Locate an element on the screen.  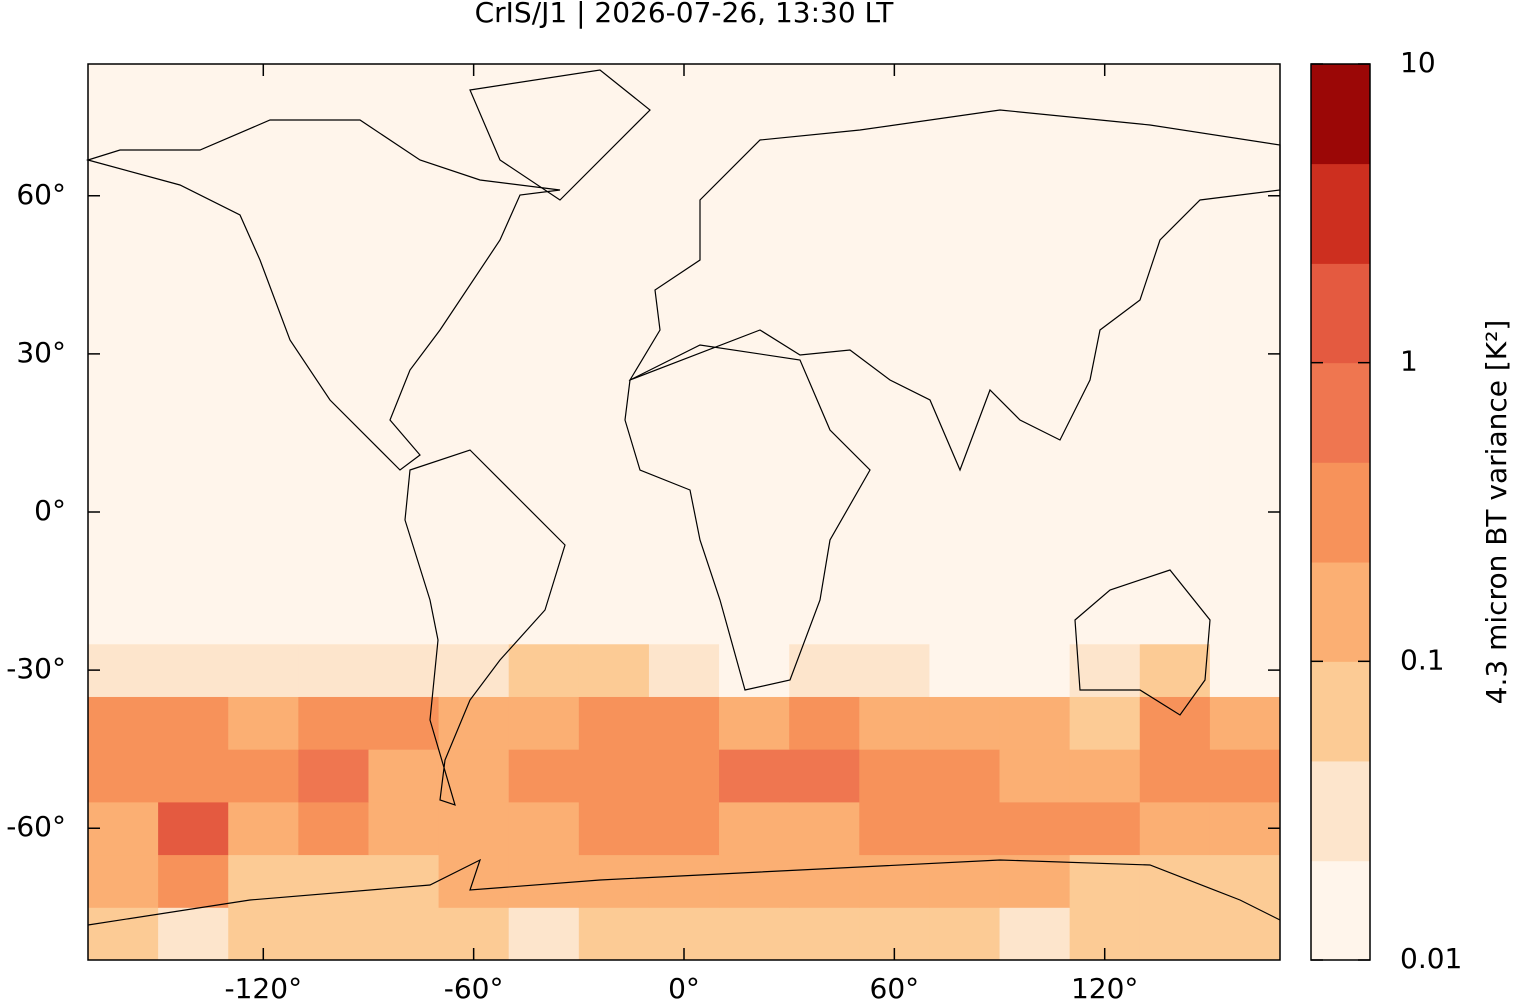
y-tick-label: 0° is located at coordinates (50, 510).